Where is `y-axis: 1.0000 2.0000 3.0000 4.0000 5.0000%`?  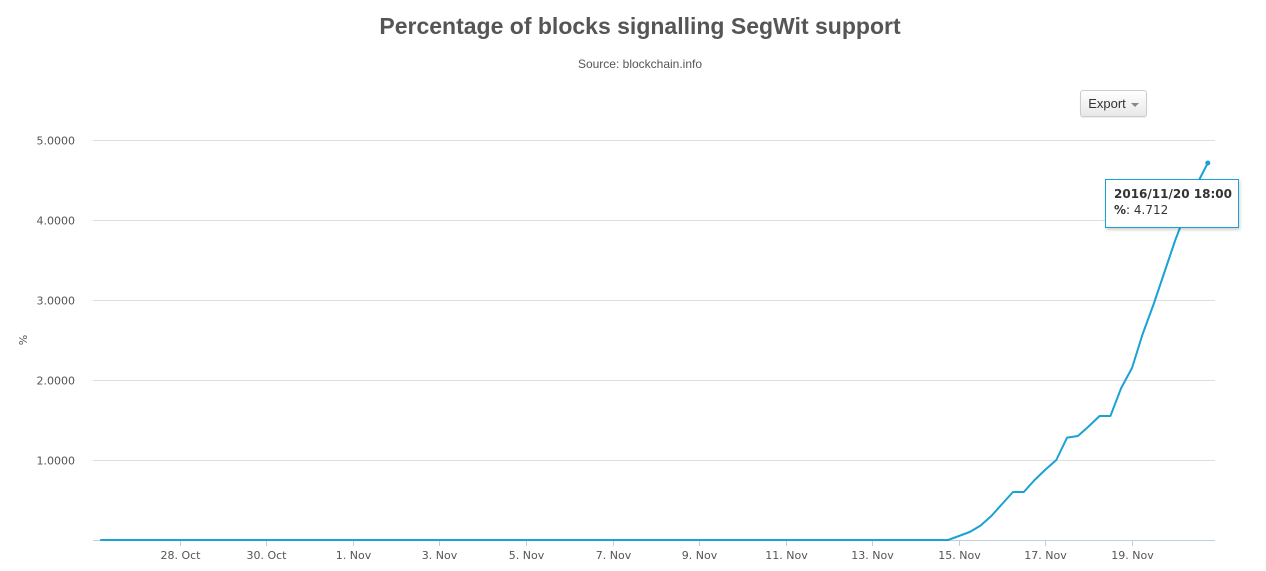 y-axis: 1.0000 2.0000 3.0000 4.0000 5.0000% is located at coordinates (46, 301).